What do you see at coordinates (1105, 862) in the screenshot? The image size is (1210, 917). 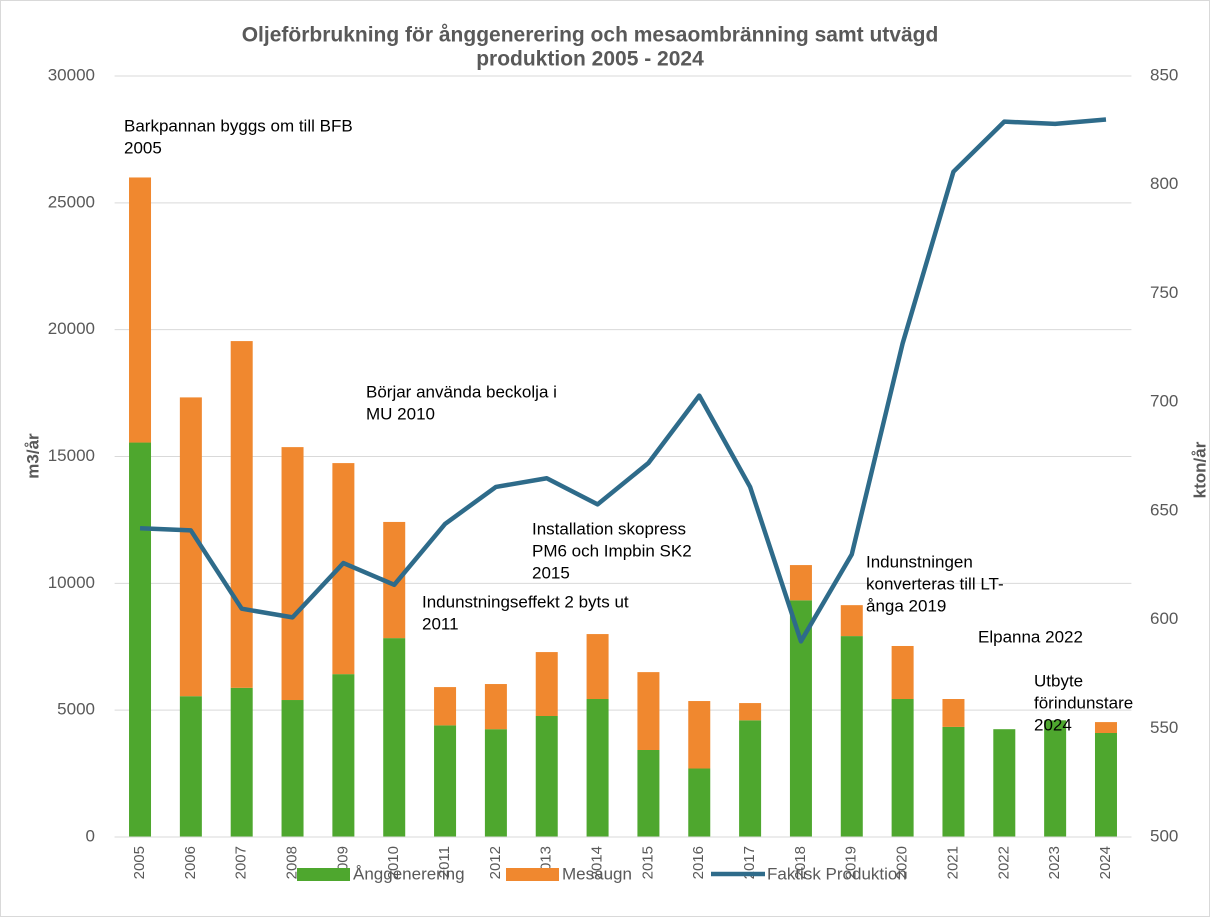 I see `x-tick-label: 2024` at bounding box center [1105, 862].